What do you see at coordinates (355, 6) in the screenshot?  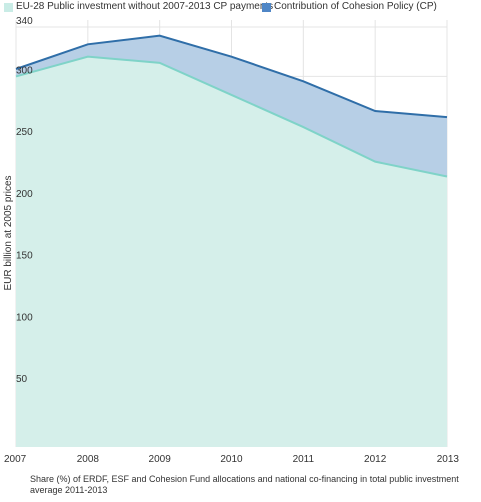 I see `legend-label-cp: Contribution of Cohesion Policy (CP)` at bounding box center [355, 6].